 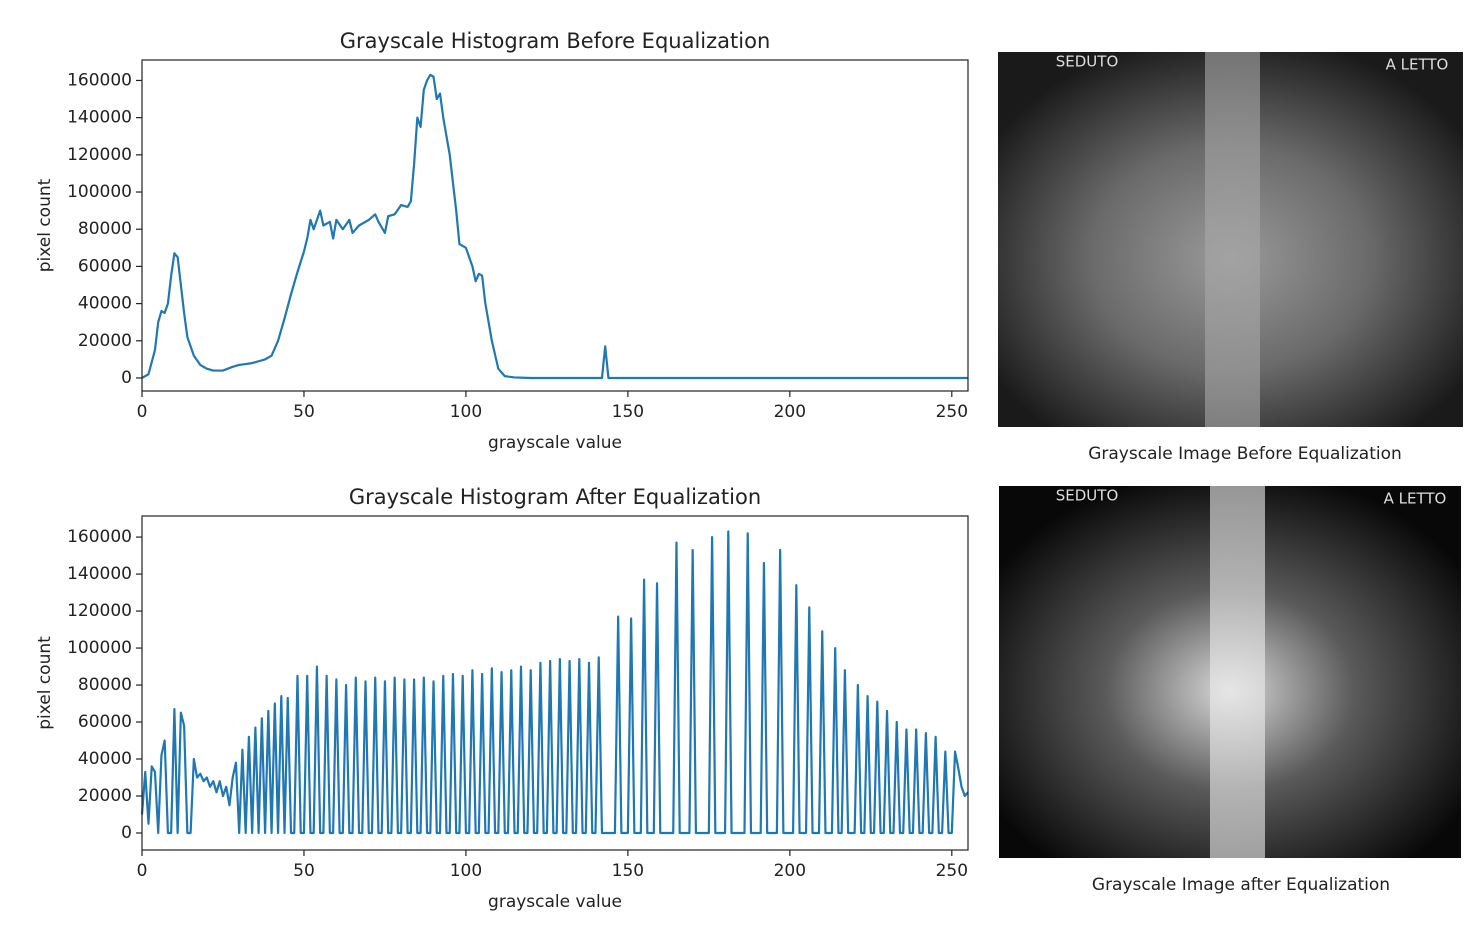 I want to click on chart-title: Grayscale Histogram Before Equalization, so click(x=555, y=41).